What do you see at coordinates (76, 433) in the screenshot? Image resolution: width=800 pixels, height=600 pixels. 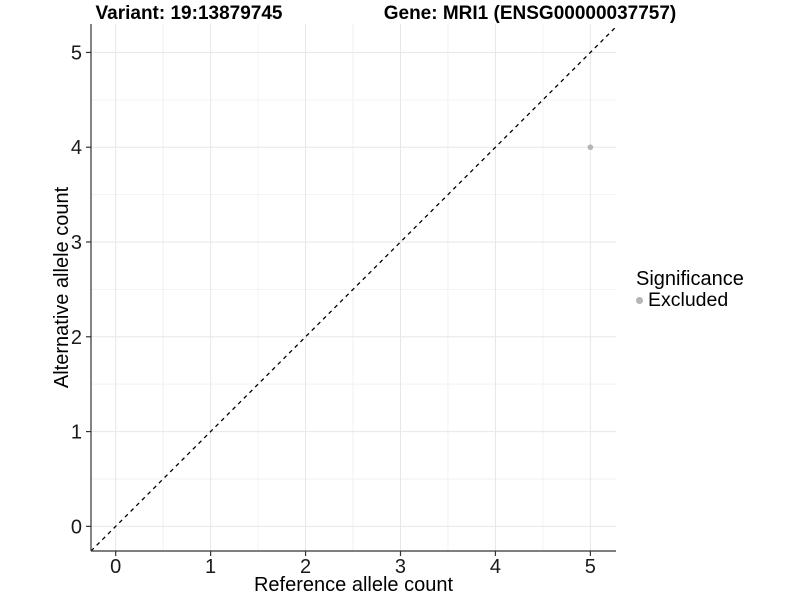 I see `y-tick-label: 1` at bounding box center [76, 433].